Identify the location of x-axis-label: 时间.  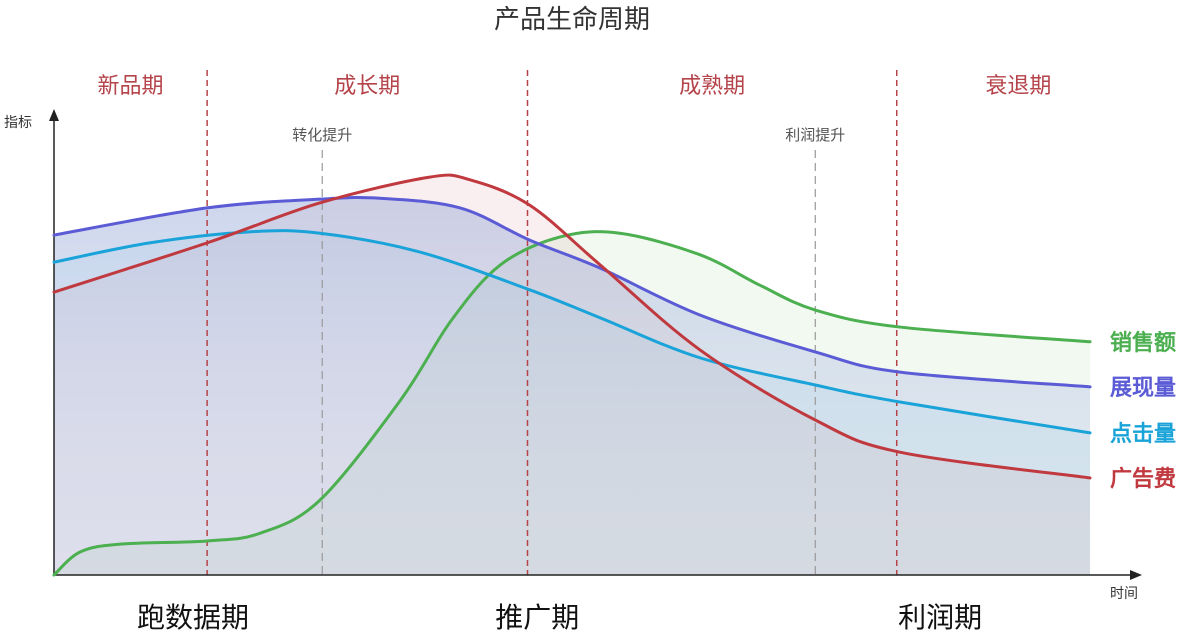
(1124, 594).